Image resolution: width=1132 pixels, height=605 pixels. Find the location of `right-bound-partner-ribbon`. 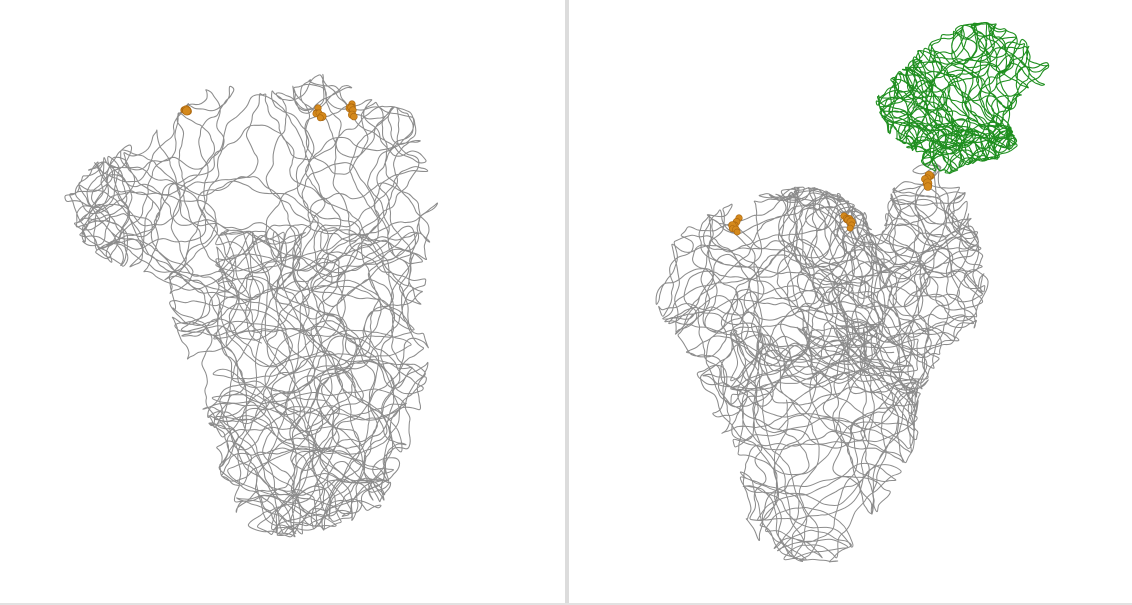

right-bound-partner-ribbon is located at coordinates (962, 98).